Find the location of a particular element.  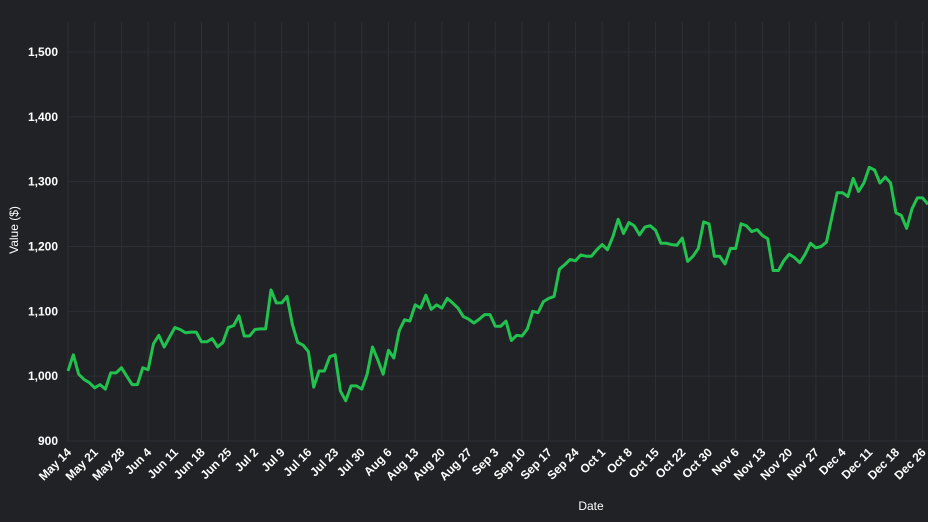

y-axis-title: Value ($) is located at coordinates (14, 230).